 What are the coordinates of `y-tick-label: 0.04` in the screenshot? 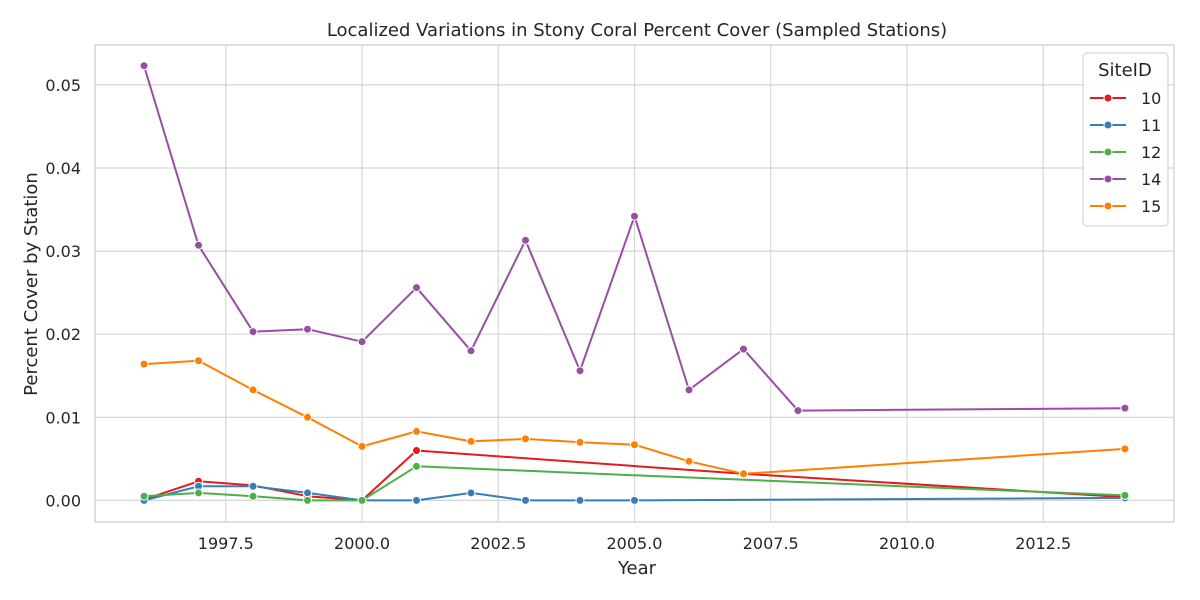 It's located at (63, 168).